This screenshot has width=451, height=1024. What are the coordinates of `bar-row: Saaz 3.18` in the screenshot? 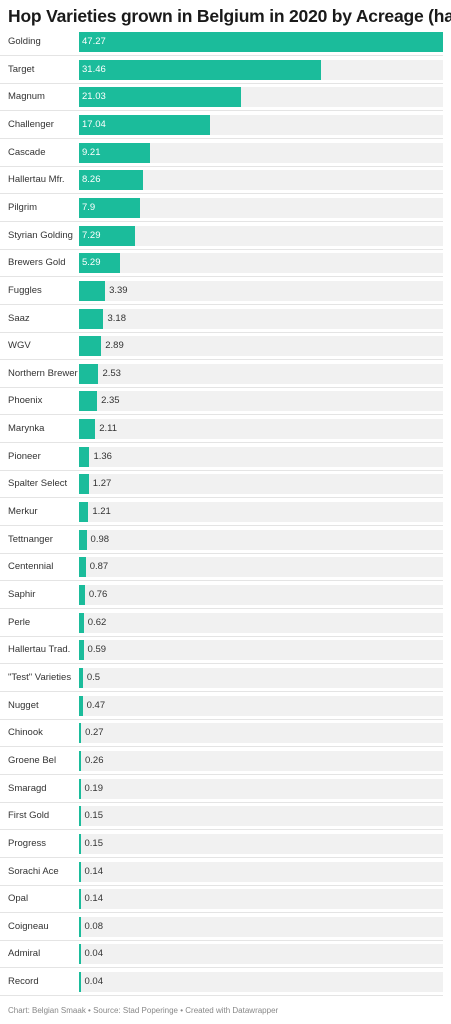 It's located at (225, 322).